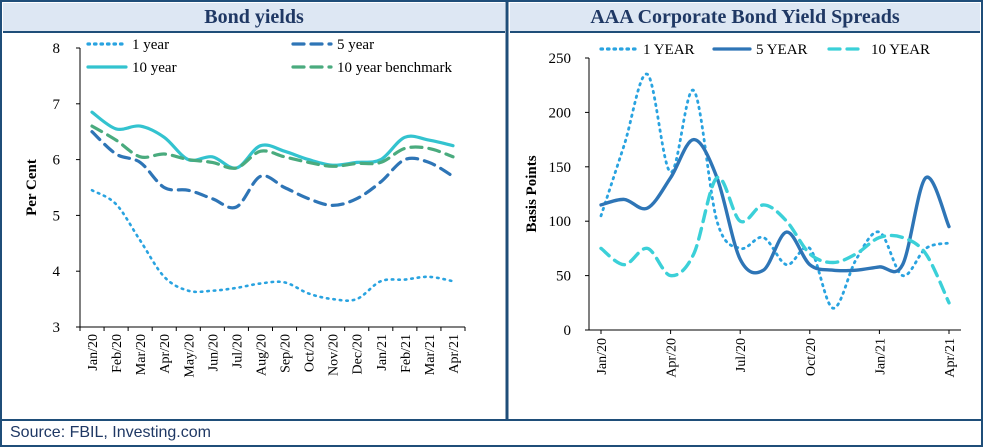 Image resolution: width=983 pixels, height=447 pixels. Describe the element at coordinates (394, 68) in the screenshot. I see `legend-label-10-year-benchmark: 10 year benchmark` at that location.